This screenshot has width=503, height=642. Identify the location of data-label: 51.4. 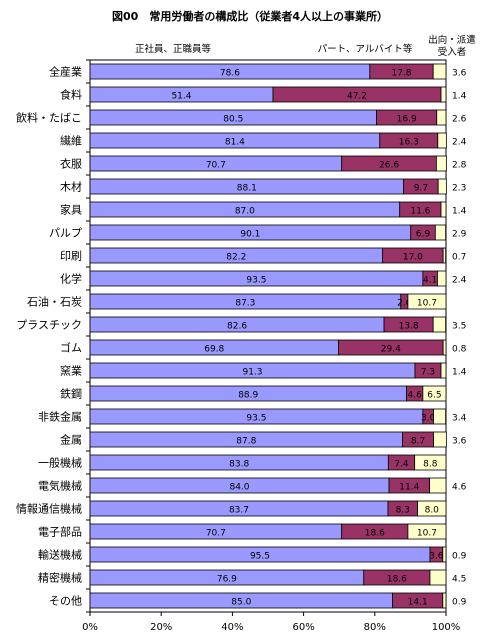
(181, 97).